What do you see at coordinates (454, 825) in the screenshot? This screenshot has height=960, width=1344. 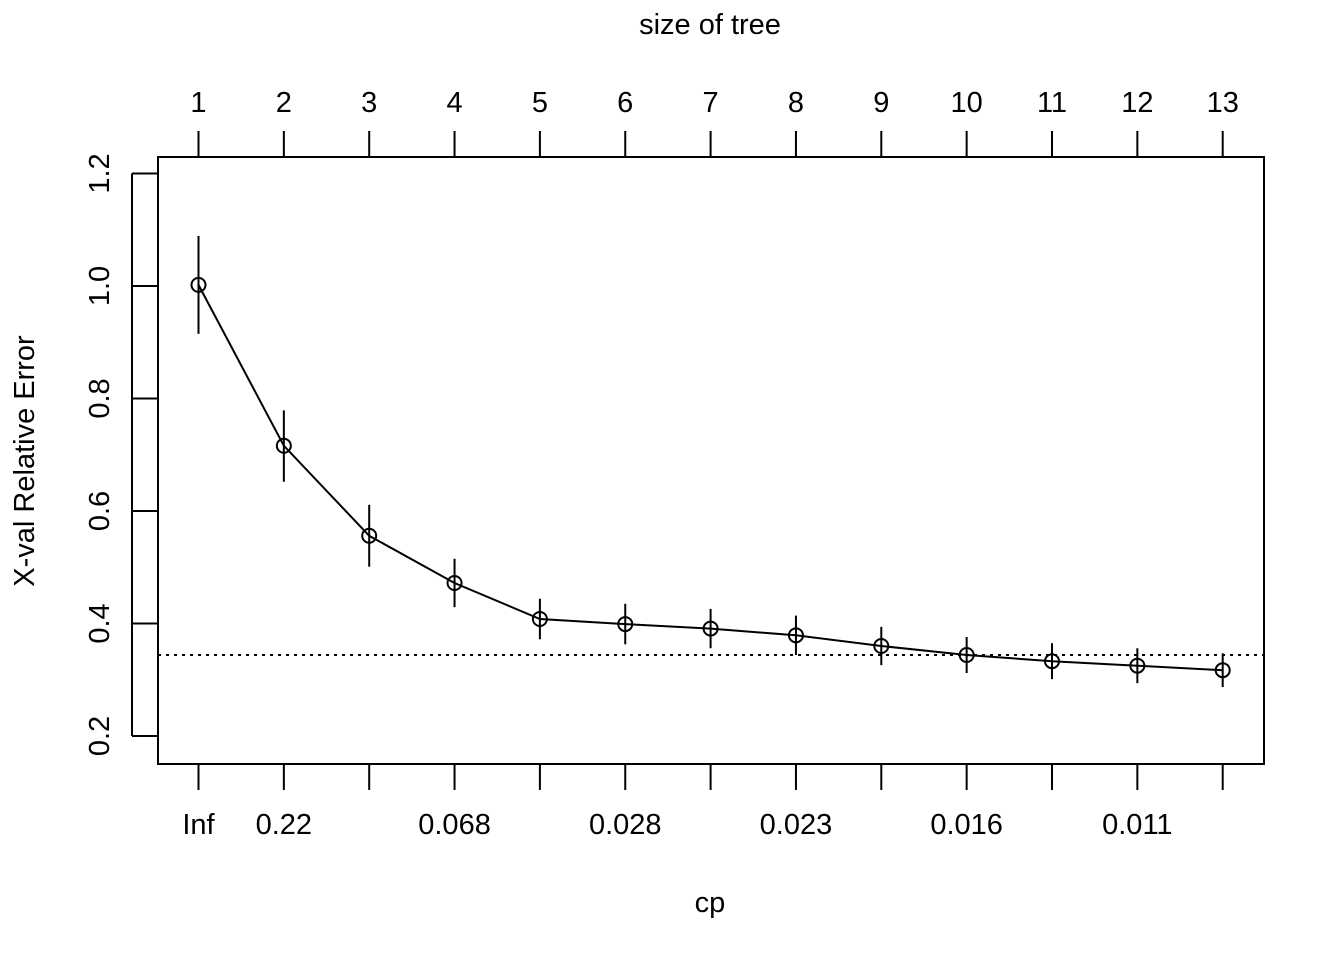 I see `x-tick-label: 0.068` at bounding box center [454, 825].